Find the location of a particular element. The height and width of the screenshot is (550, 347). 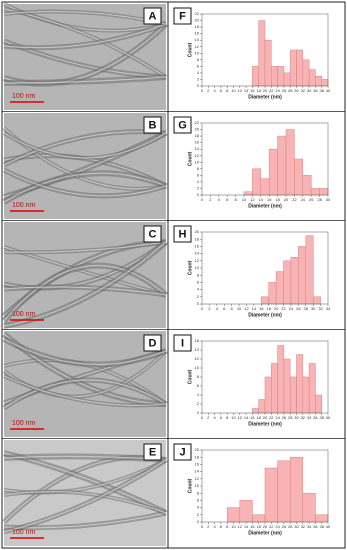

scale-bar-label: 100 nm is located at coordinates (24, 205).